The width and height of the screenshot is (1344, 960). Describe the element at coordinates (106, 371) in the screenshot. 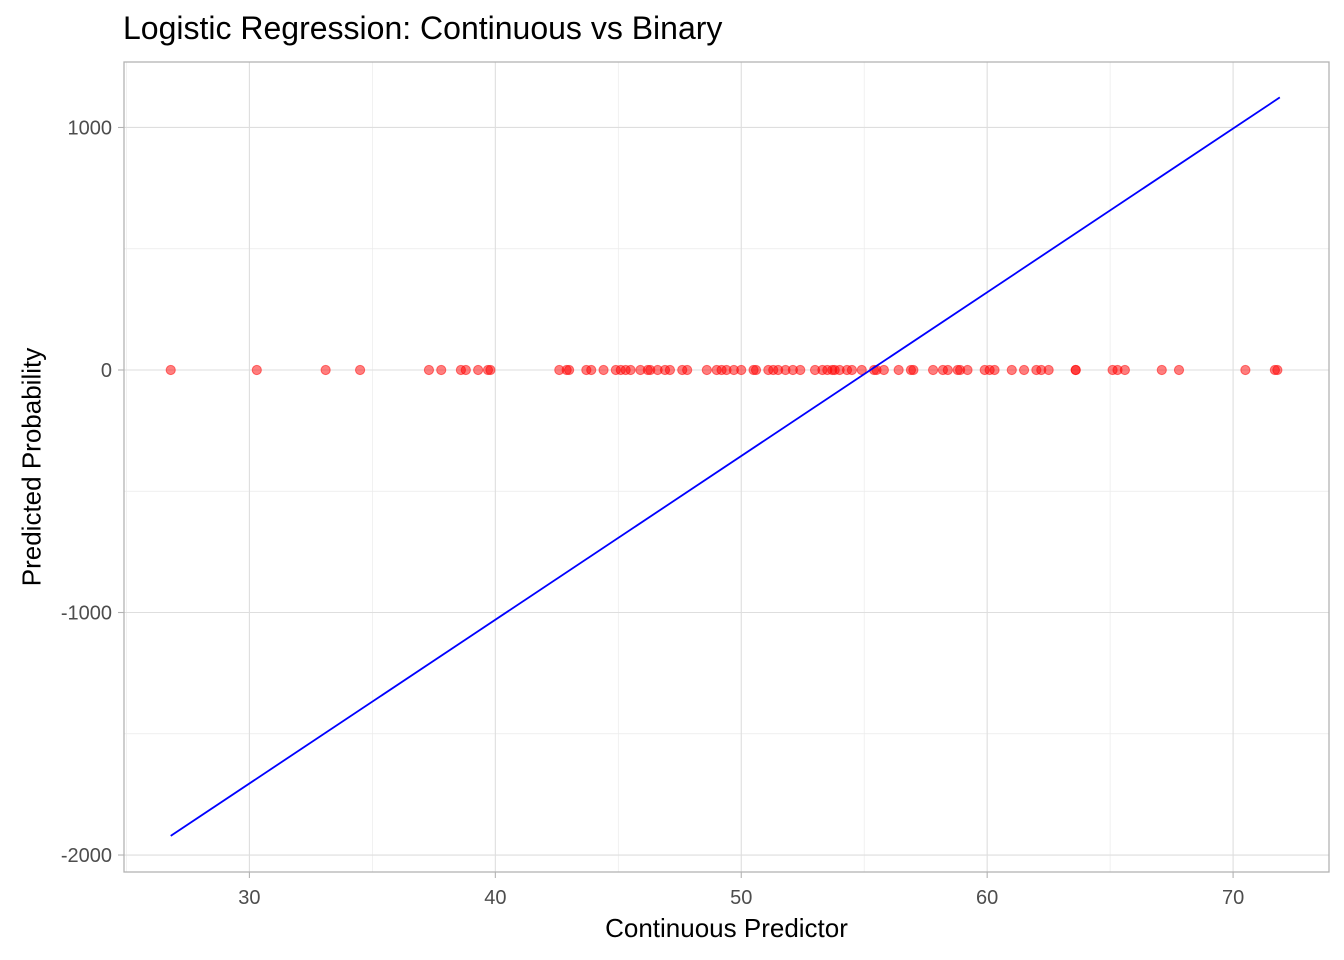

I see `y-tick-label: 0` at that location.